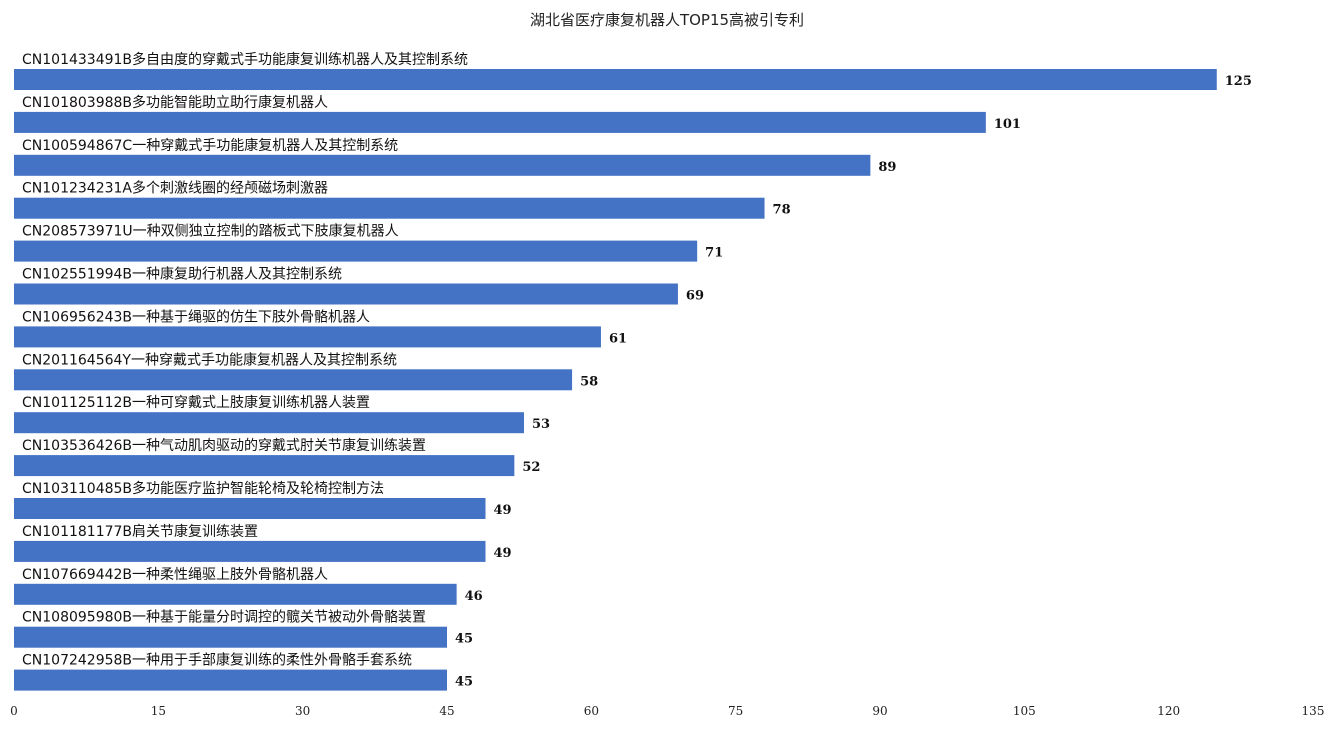 Image resolution: width=1335 pixels, height=730 pixels. What do you see at coordinates (695, 296) in the screenshot?
I see `data-label: 69` at bounding box center [695, 296].